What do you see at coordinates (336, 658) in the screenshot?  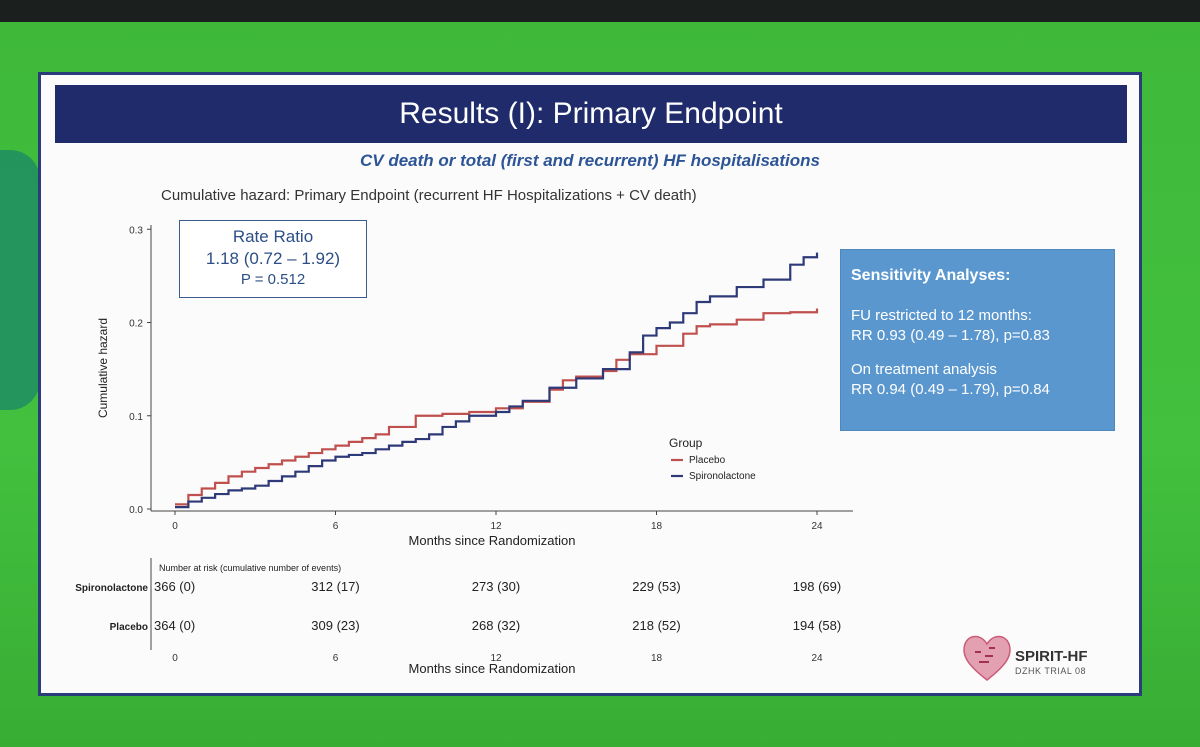 I see `risk-x-tick-label: 6` at bounding box center [336, 658].